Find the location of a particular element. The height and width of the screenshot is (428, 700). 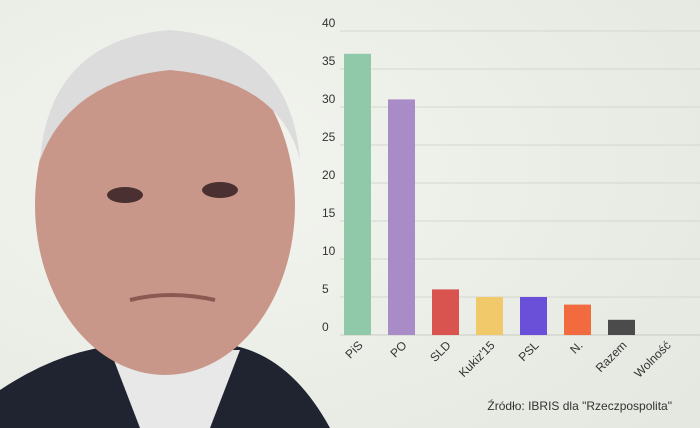

y-tick-label: 10 is located at coordinates (329, 251).